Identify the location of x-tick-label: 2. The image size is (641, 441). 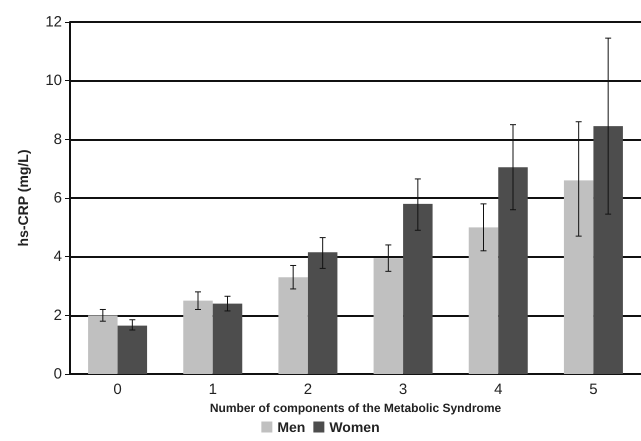
(308, 389).